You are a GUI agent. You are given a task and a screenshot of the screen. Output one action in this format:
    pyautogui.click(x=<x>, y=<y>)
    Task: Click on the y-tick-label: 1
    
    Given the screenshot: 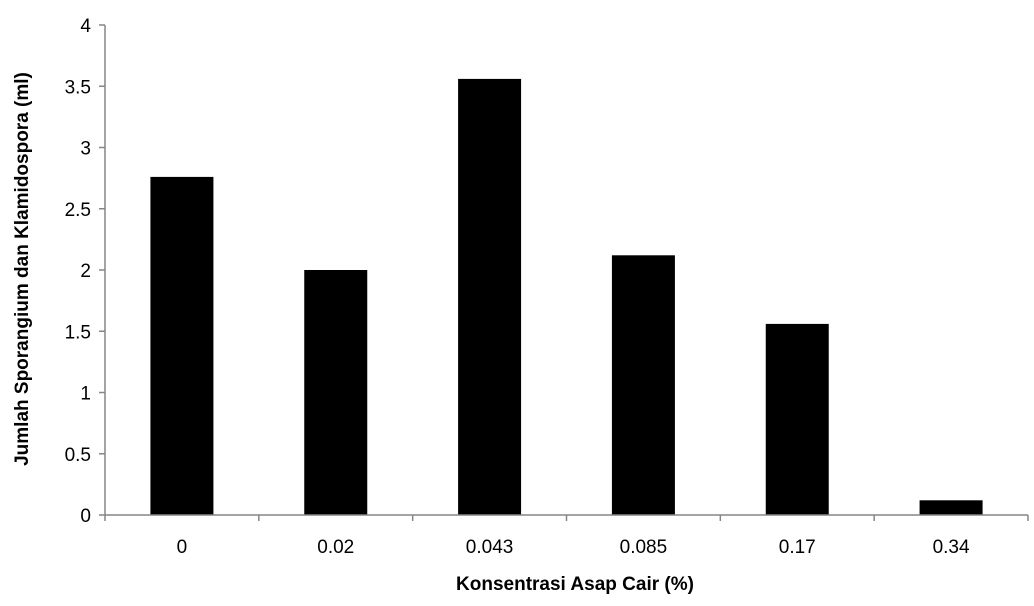 What is the action you would take?
    pyautogui.click(x=85, y=394)
    